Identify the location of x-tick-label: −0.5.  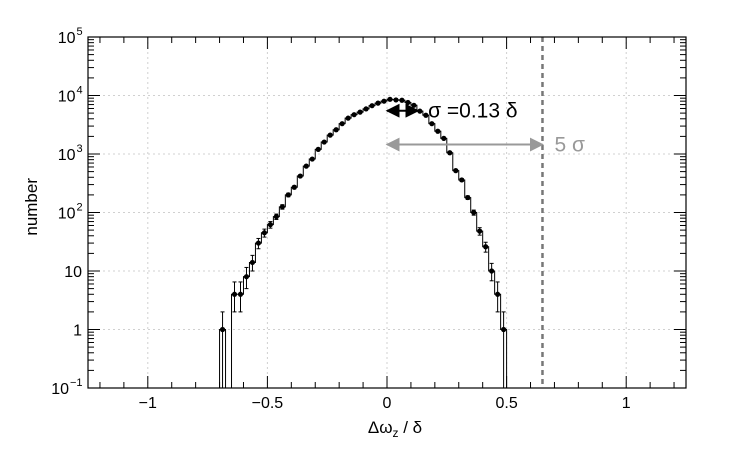
(268, 403).